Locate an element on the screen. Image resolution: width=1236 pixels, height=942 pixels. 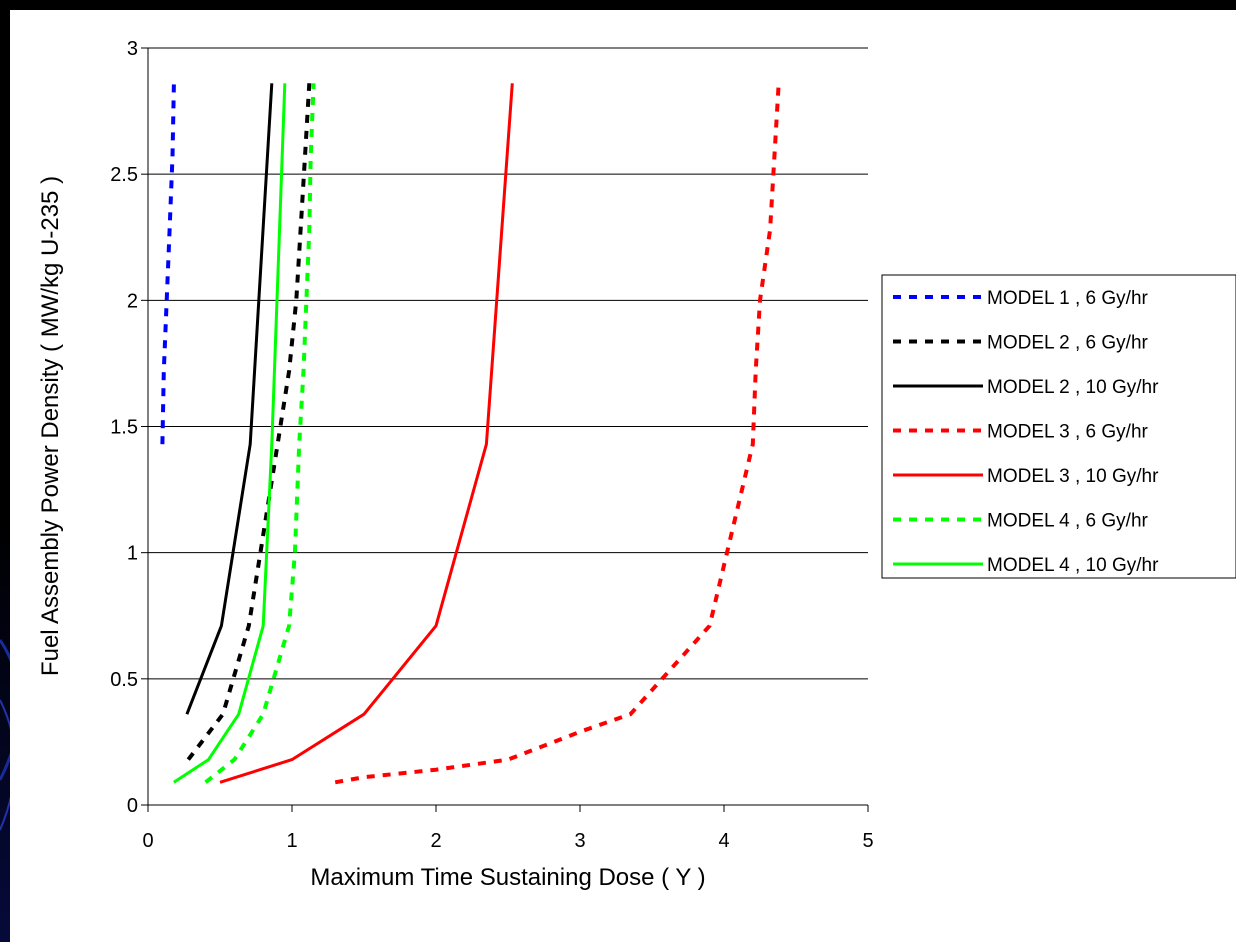
y-tick-labels: 0 0.5 1 1.5 2 2.5 3 is located at coordinates (124, 427).